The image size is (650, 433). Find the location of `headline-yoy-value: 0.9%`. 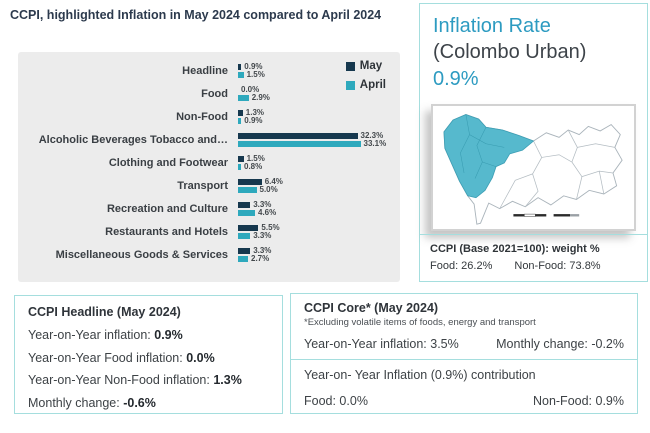

headline-yoy-value: 0.9% is located at coordinates (168, 335).